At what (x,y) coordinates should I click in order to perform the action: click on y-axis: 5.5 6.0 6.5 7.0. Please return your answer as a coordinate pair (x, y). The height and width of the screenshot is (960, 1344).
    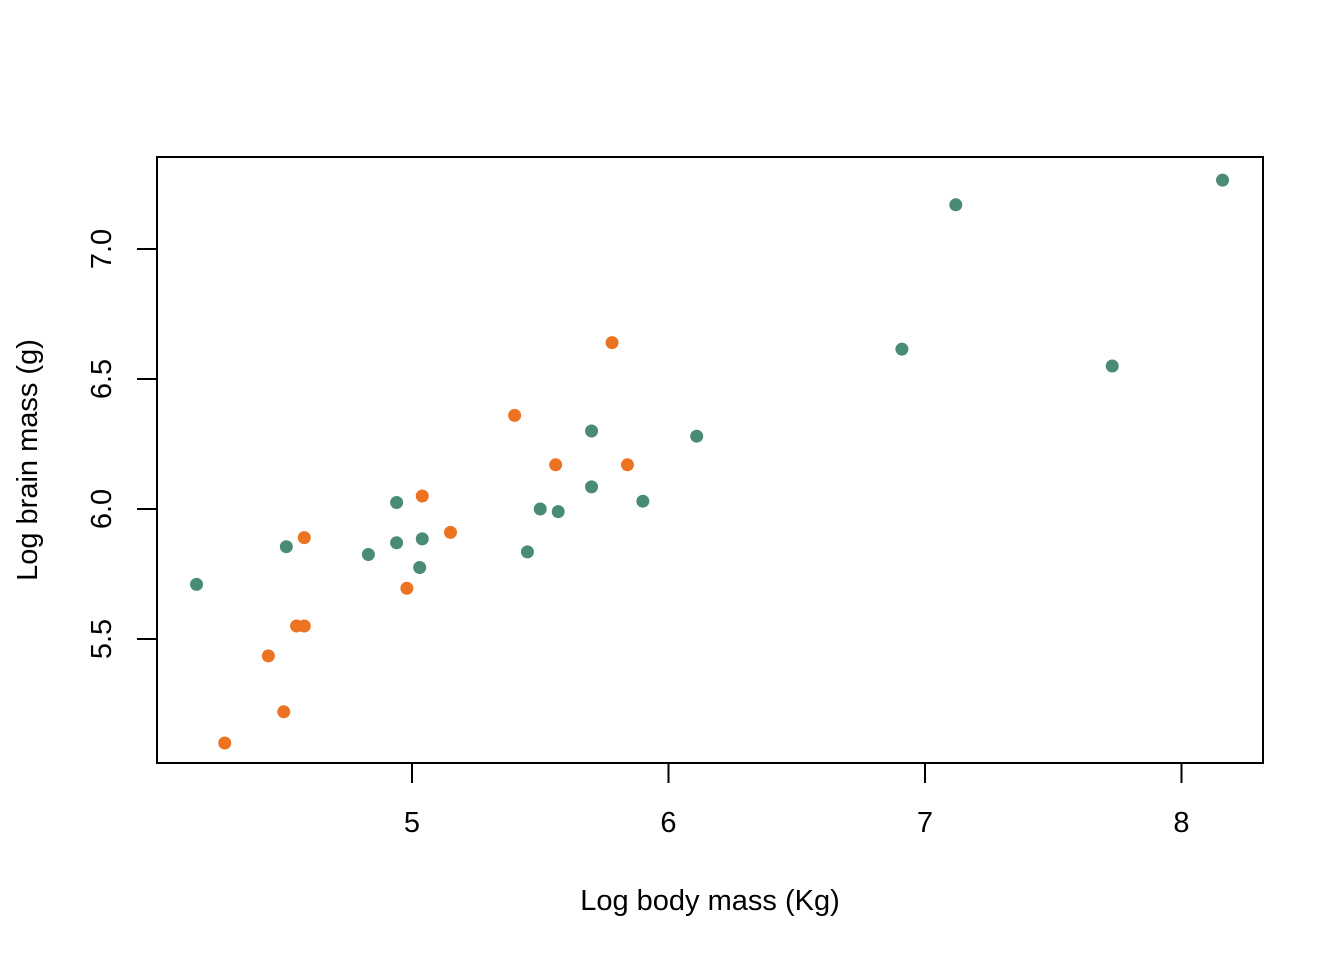
    Looking at the image, I should click on (121, 444).